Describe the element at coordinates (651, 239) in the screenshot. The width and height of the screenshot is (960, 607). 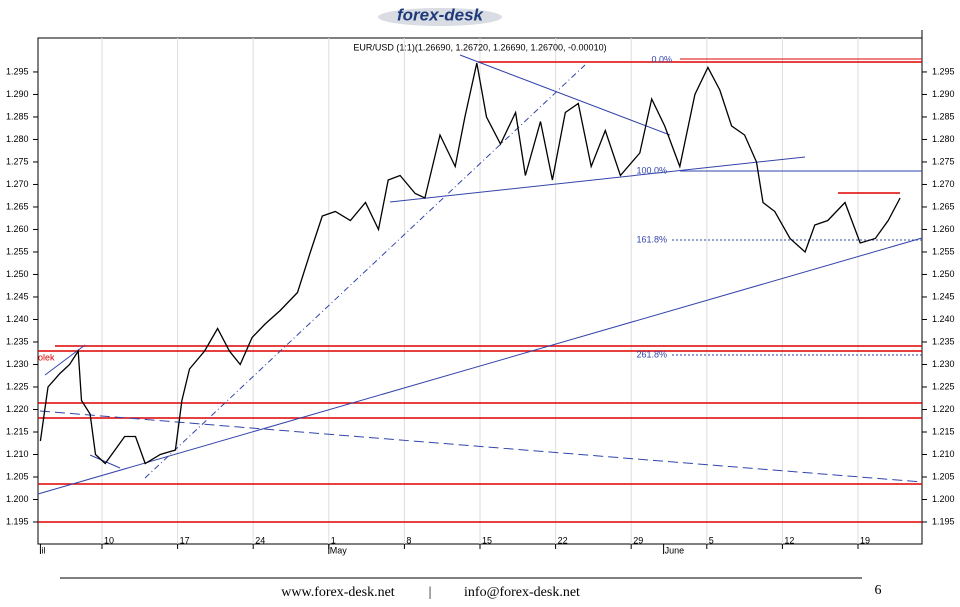
I see `fib-label: 161.8%` at that location.